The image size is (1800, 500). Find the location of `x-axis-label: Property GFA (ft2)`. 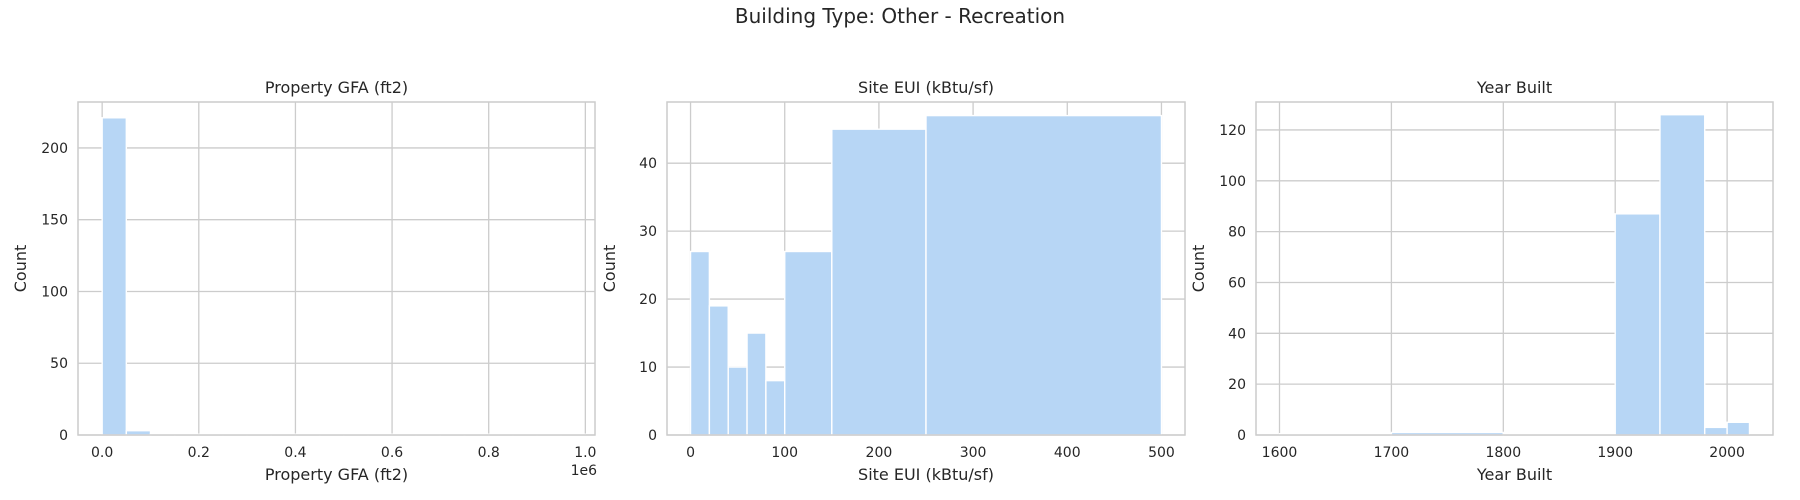

x-axis-label: Property GFA (ft2) is located at coordinates (336, 474).